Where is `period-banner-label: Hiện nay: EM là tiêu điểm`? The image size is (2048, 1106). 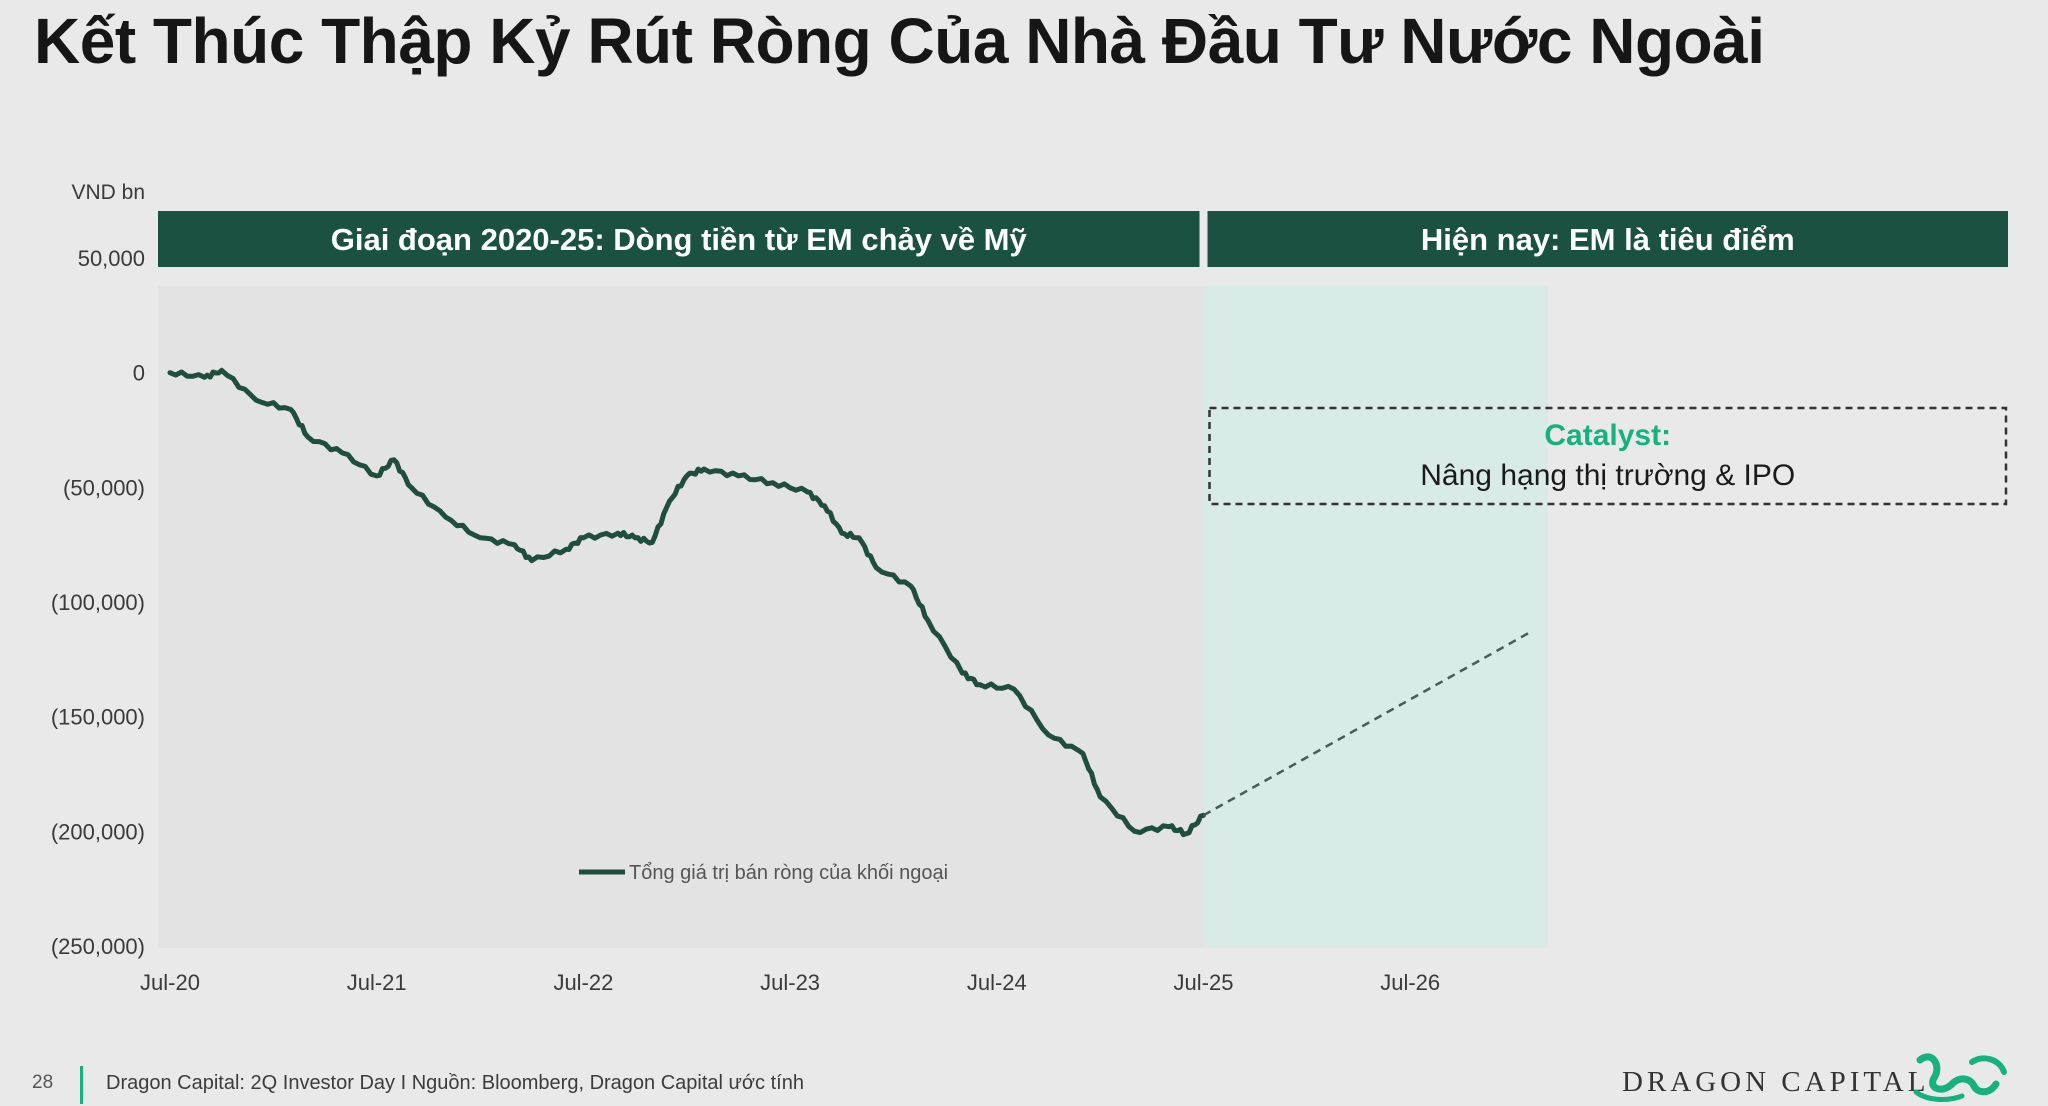 period-banner-label: Hiện nay: EM là tiêu điểm is located at coordinates (1608, 239).